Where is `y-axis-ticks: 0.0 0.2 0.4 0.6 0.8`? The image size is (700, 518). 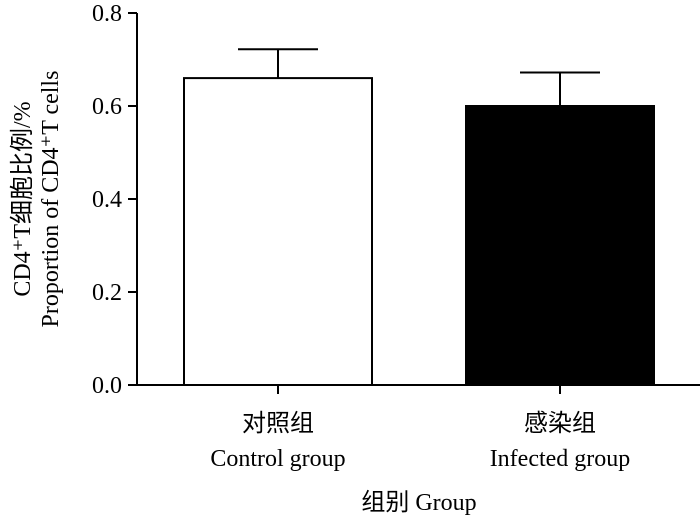 y-axis-ticks: 0.0 0.2 0.4 0.6 0.8 is located at coordinates (114, 200).